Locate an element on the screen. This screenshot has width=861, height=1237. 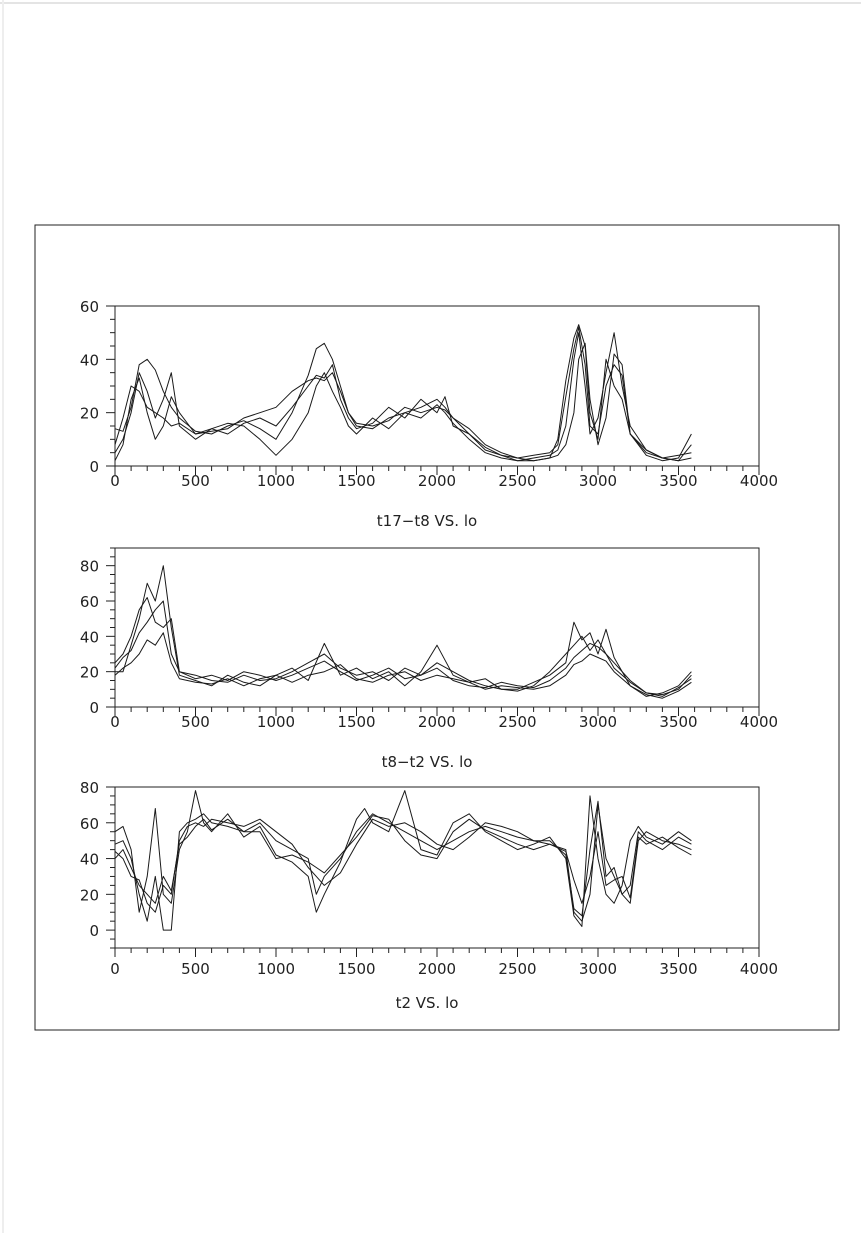
chart-title: t2 VS. lo is located at coordinates (427, 1003).